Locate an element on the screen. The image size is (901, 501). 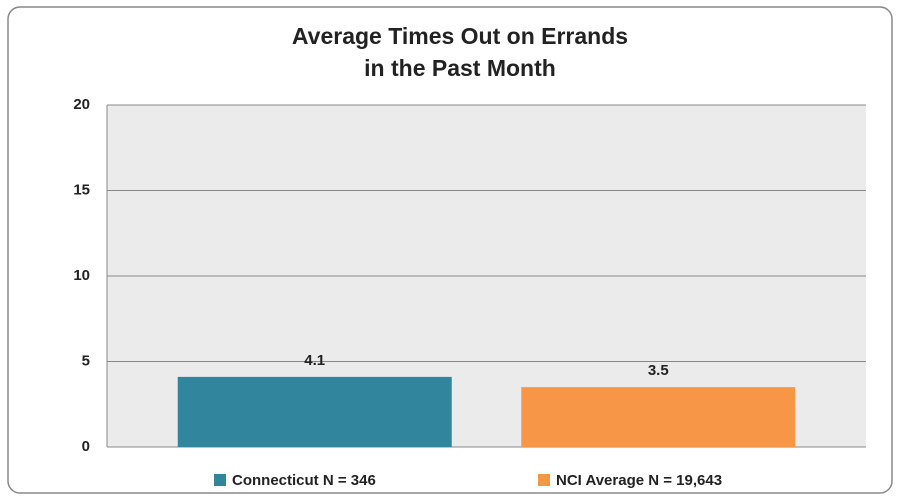
value-label: 4.1 is located at coordinates (314, 360).